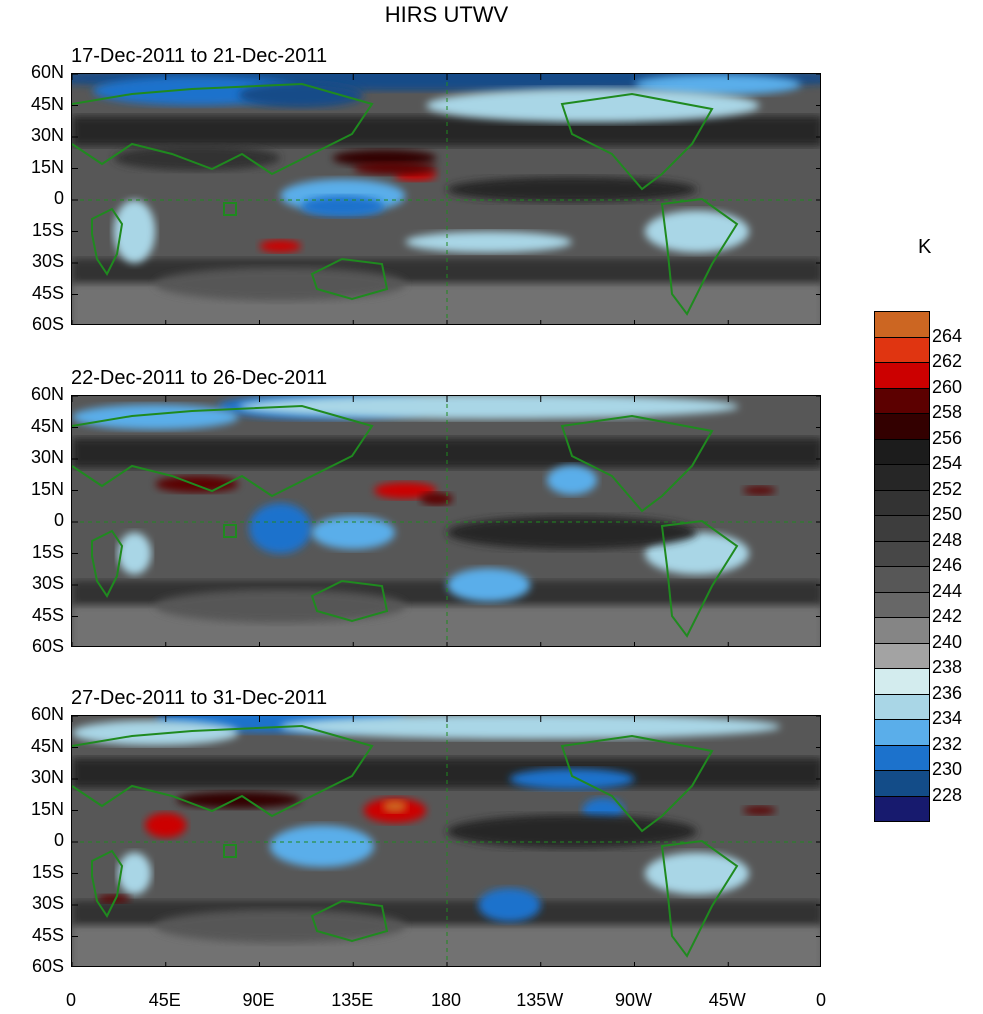 Image resolution: width=983 pixels, height=1014 pixels. What do you see at coordinates (164, 1000) in the screenshot?
I see `lon-tick-label: 45E` at bounding box center [164, 1000].